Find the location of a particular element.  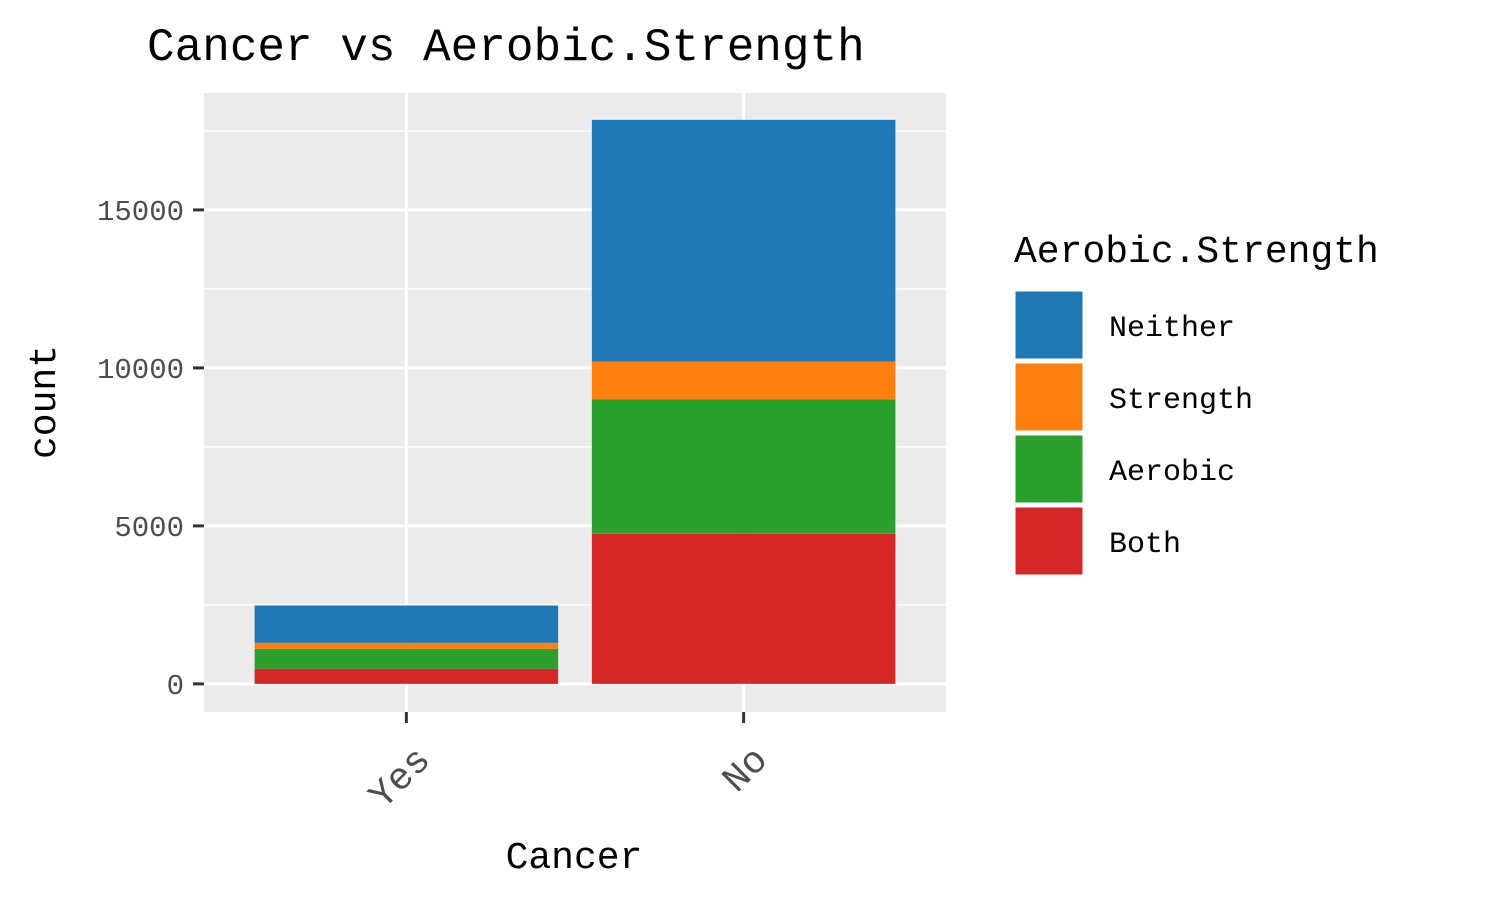

x-axis-title: Cancer is located at coordinates (574, 858).